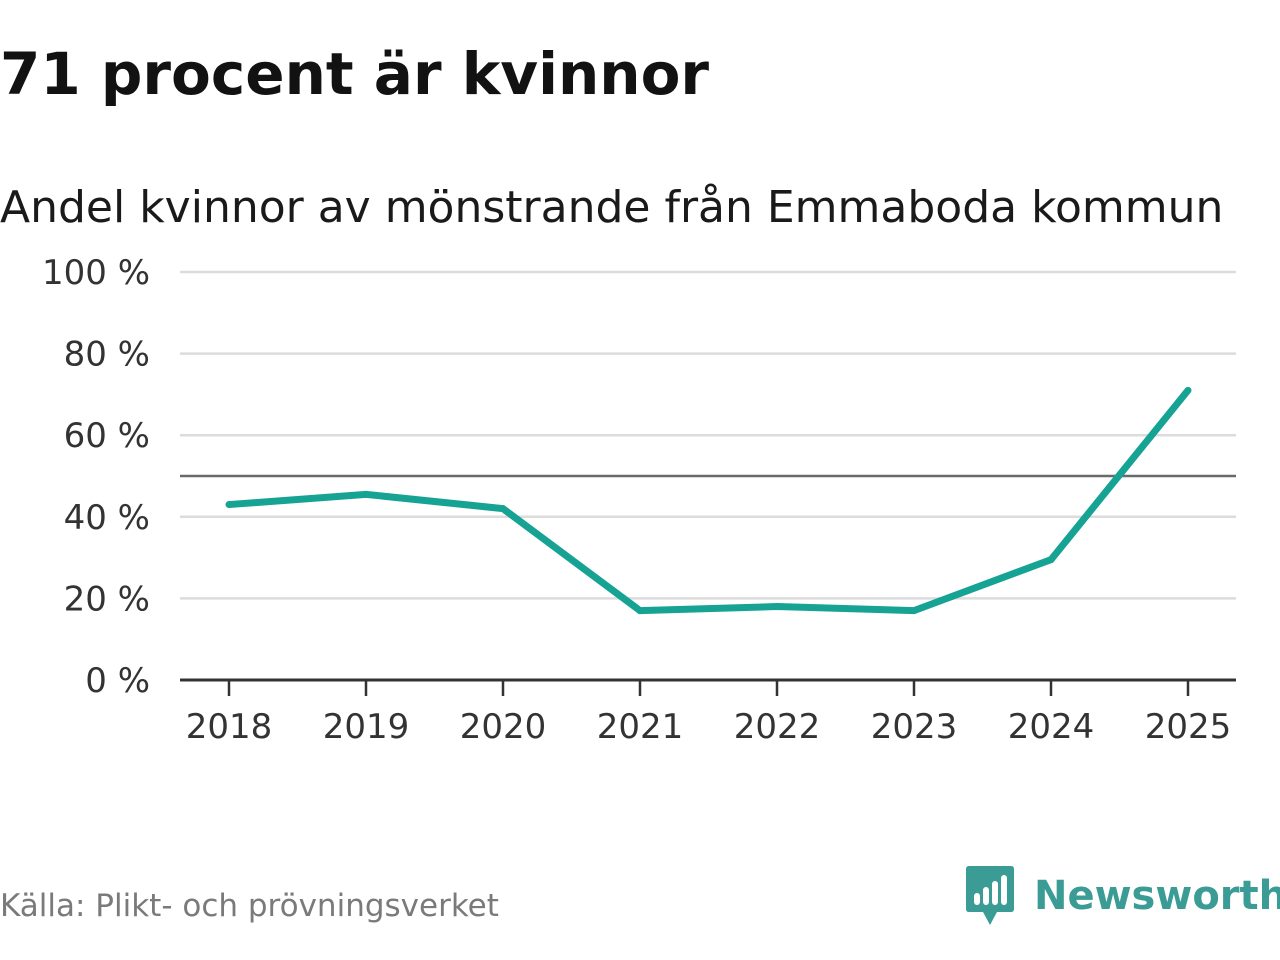 The image size is (1280, 960). I want to click on x-tick-label: 2020, so click(503, 727).